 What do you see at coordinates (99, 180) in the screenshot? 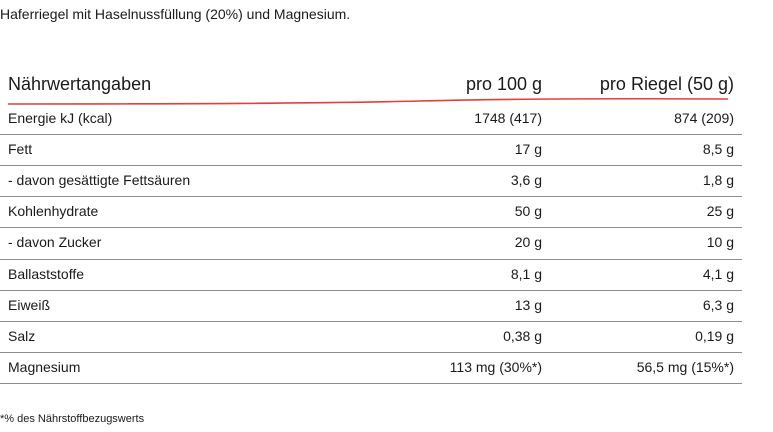
I see `row-label: - davon gesättigte Fettsäuren` at bounding box center [99, 180].